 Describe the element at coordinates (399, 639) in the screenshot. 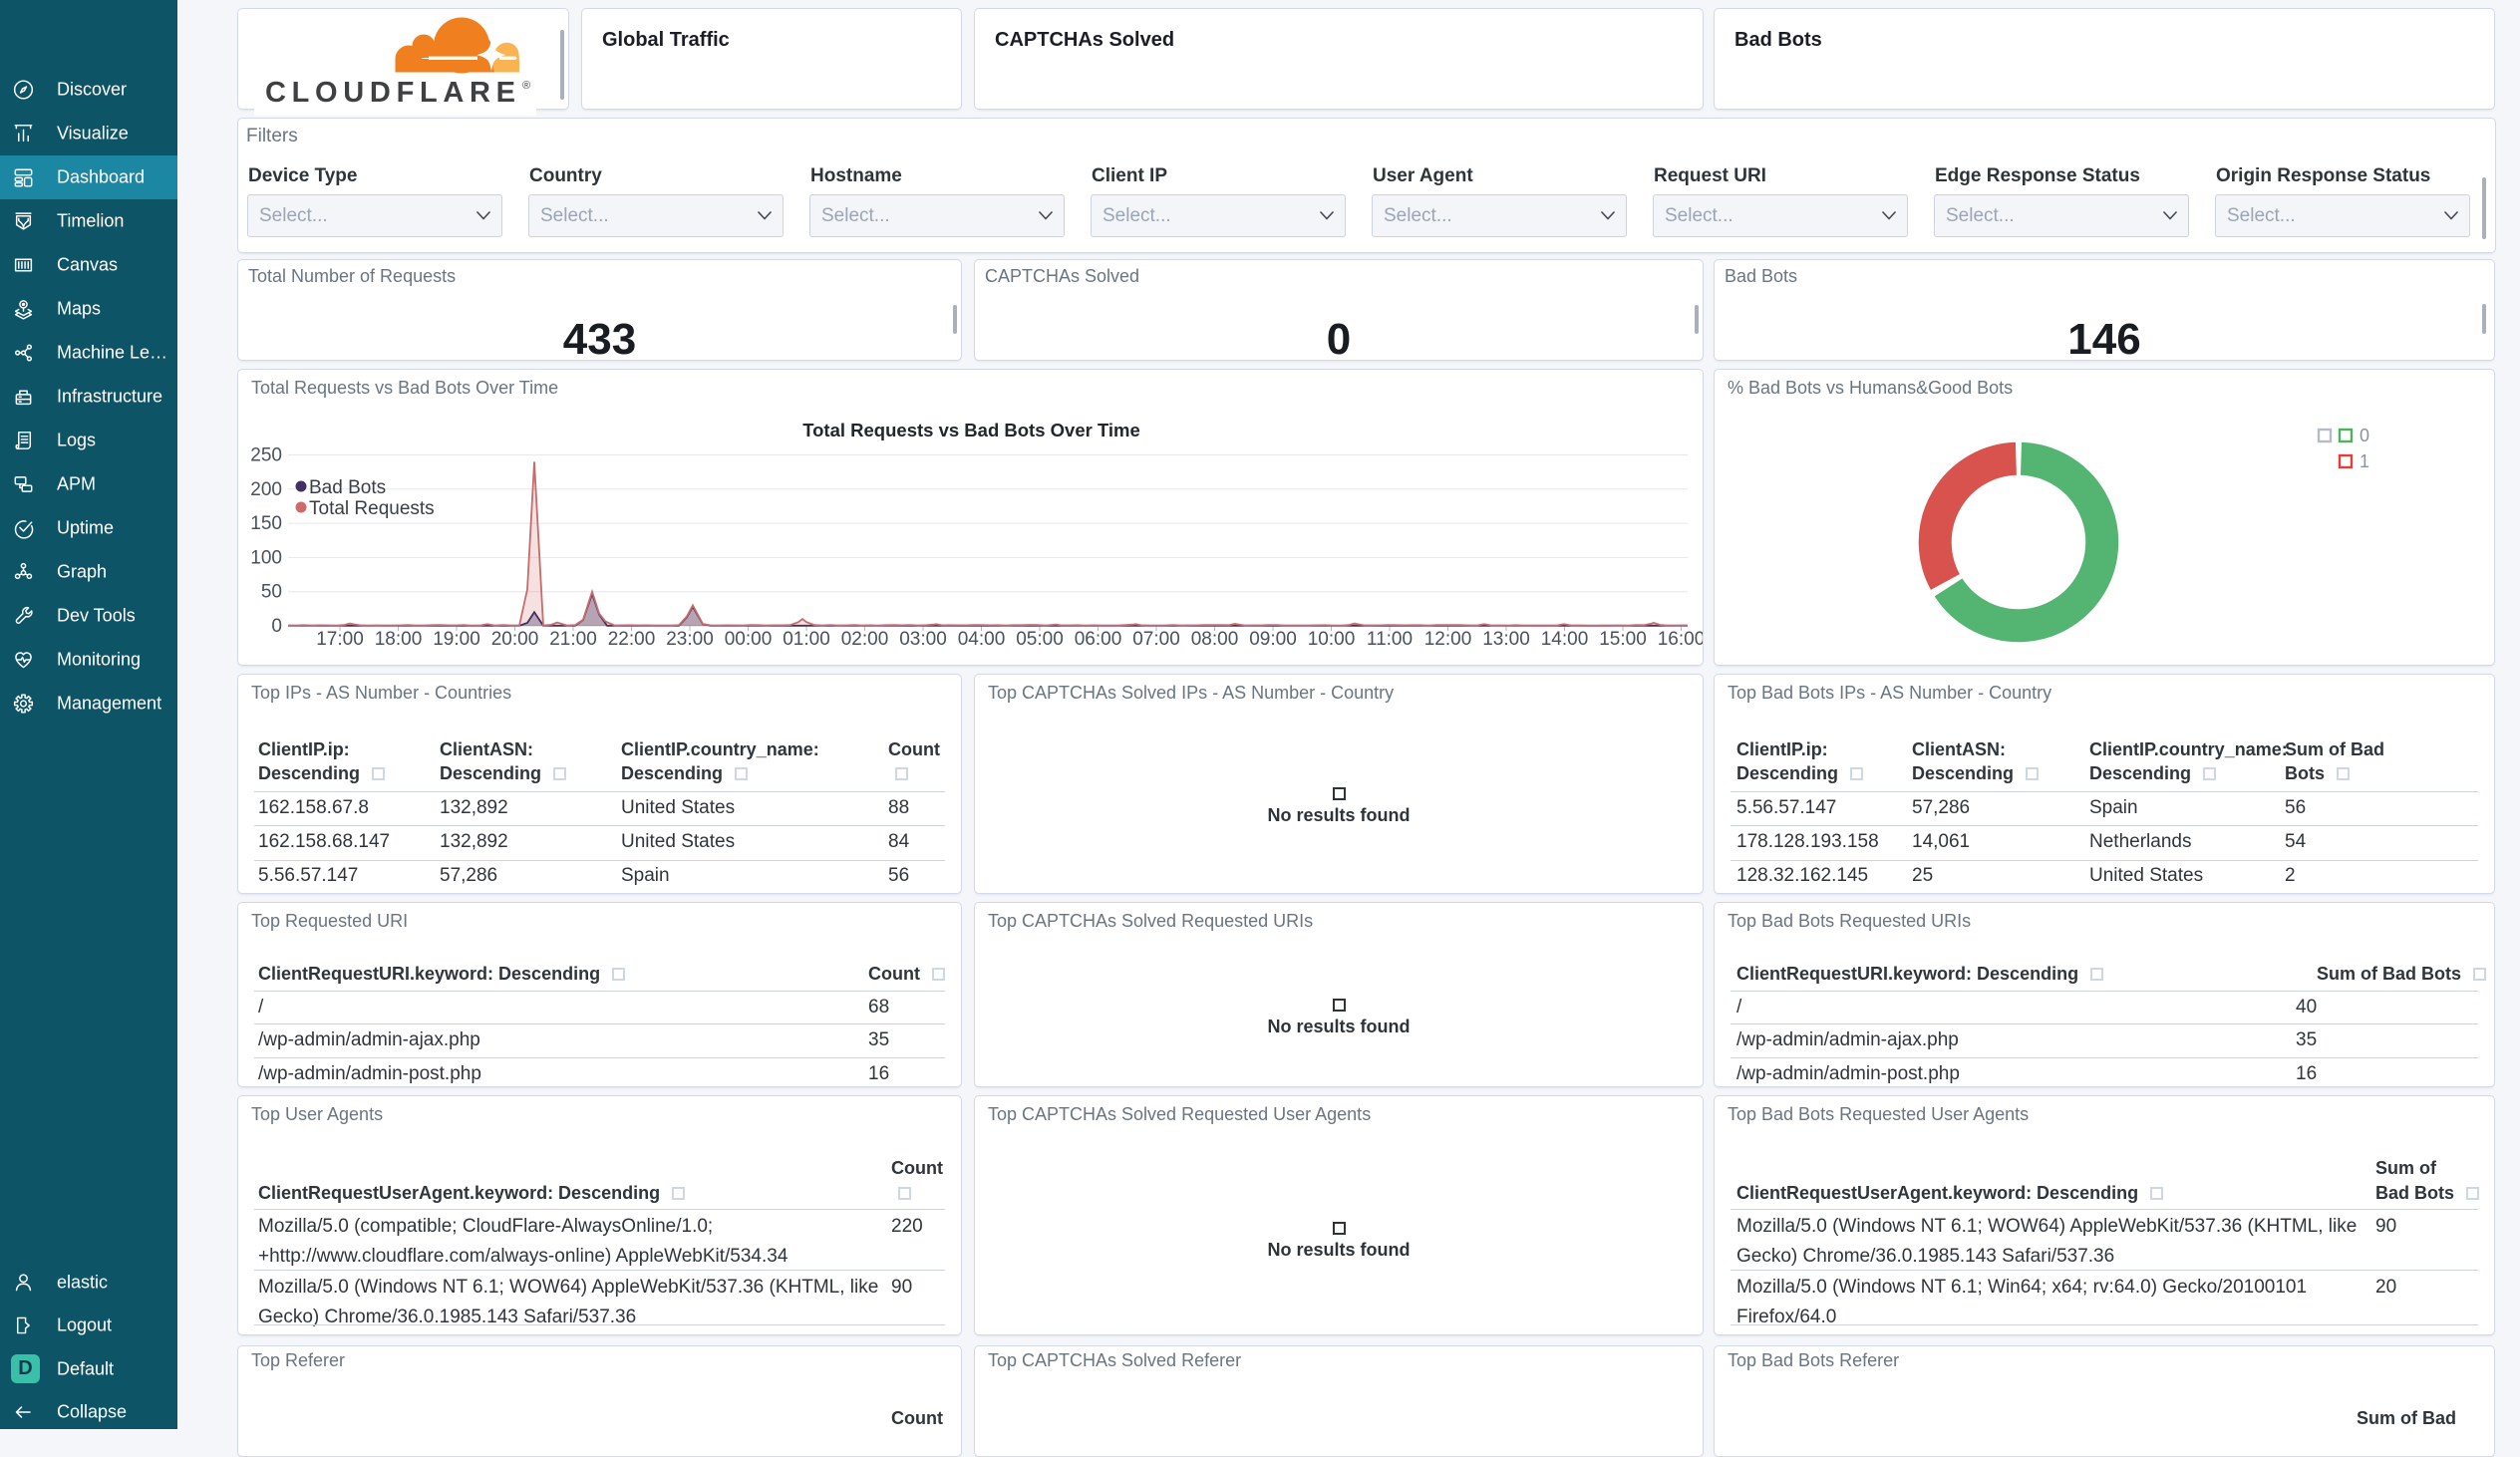

I see `svg-text: 18:00` at that location.